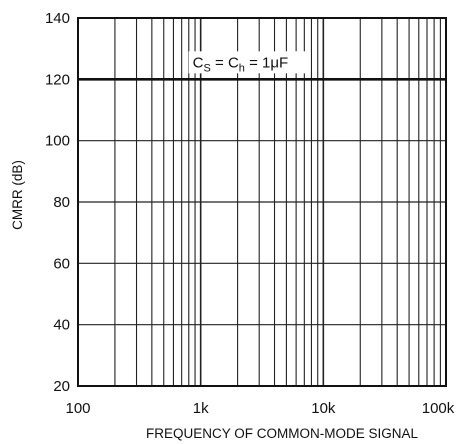  What do you see at coordinates (61, 202) in the screenshot?
I see `y-tick-label: 80` at bounding box center [61, 202].